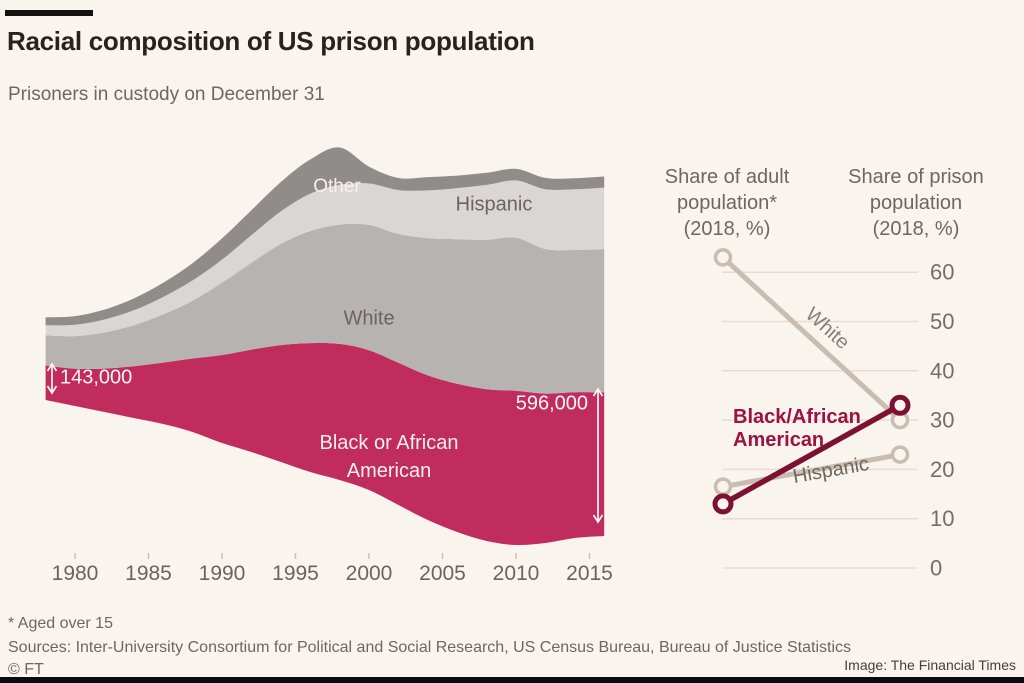 The image size is (1024, 683). Describe the element at coordinates (936, 568) in the screenshot. I see `y-tick-label: 0` at that location.